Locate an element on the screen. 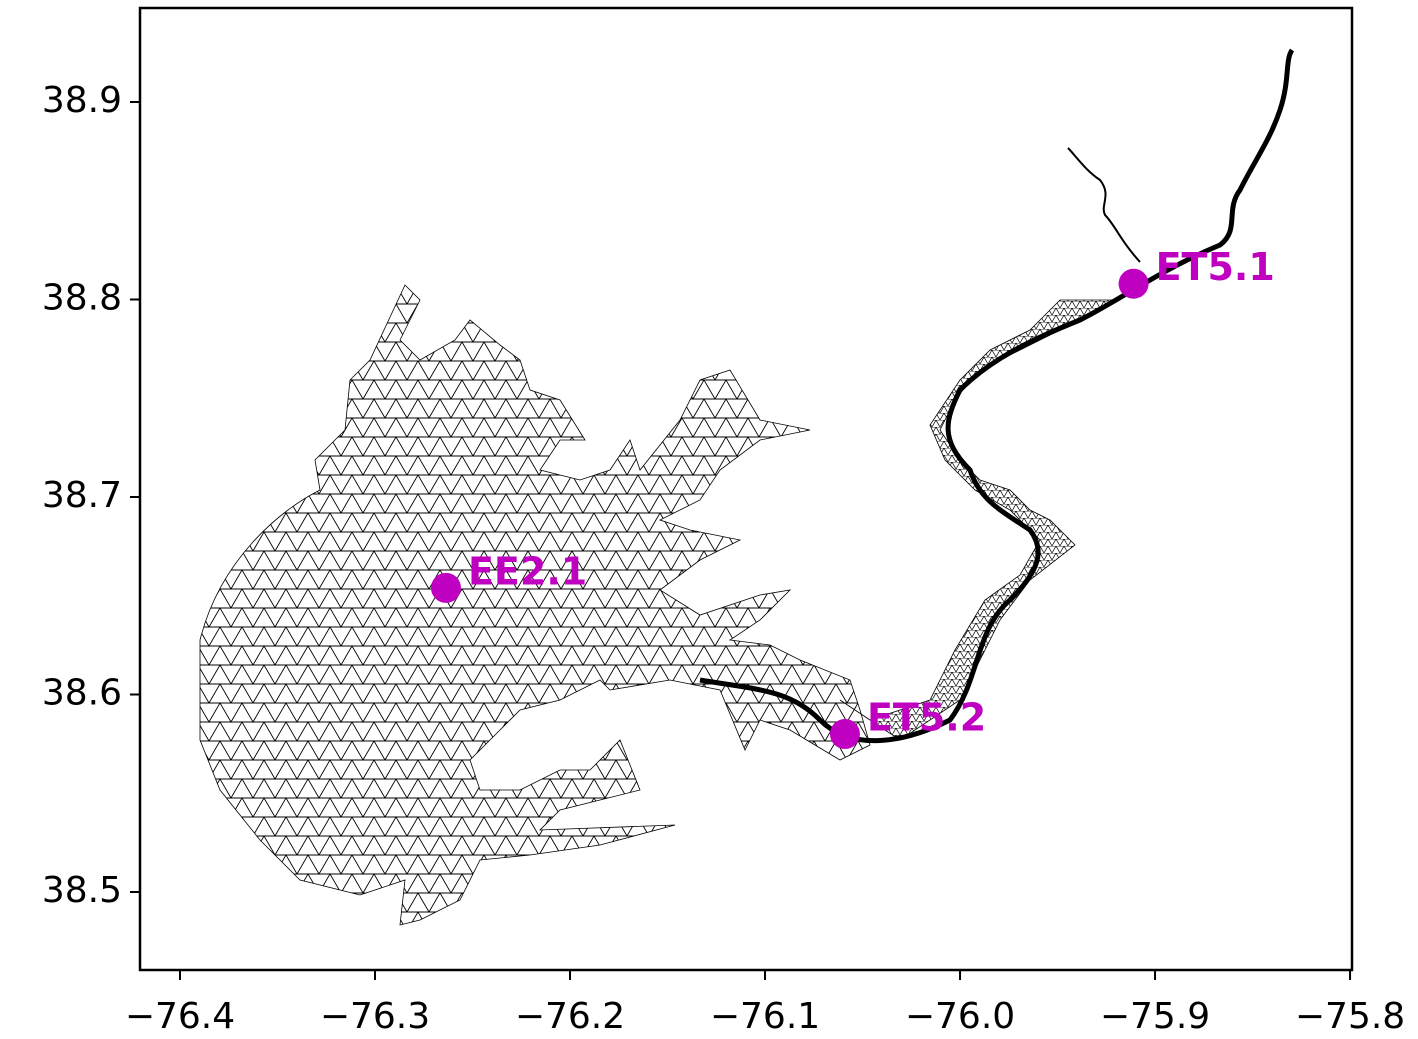 This screenshot has width=1418, height=1039. river-branch is located at coordinates (1104, 205).